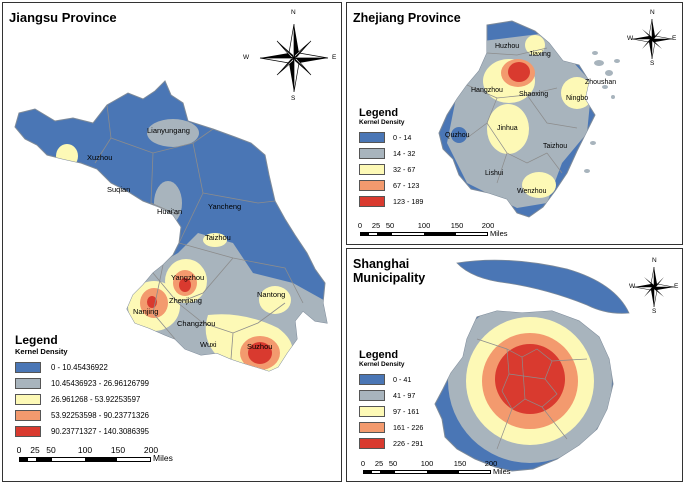  I want to click on city-huaian: Huai'an, so click(169, 211).